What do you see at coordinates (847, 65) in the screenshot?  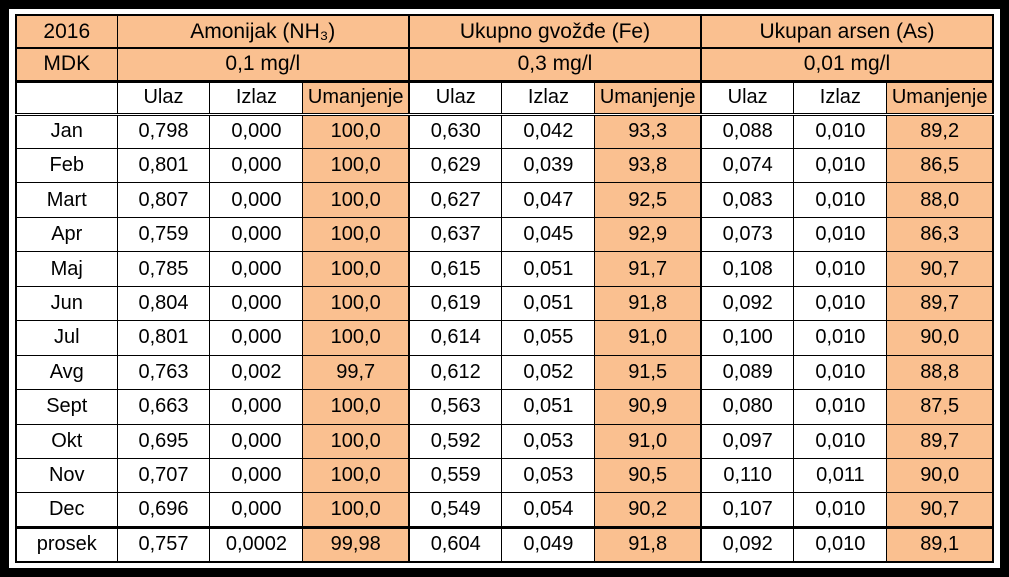 I see `mdk-value-arsen: 0,01 mg/l` at bounding box center [847, 65].